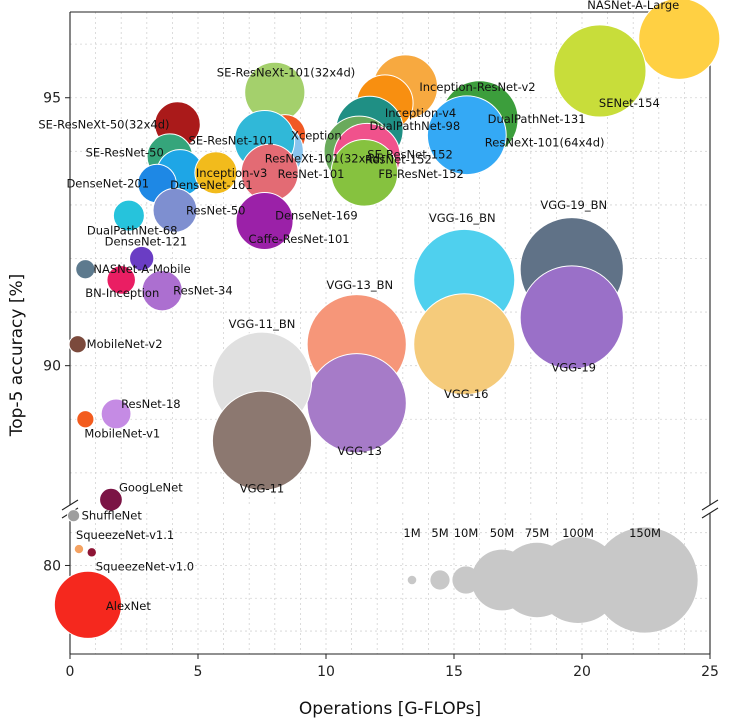 This screenshot has width=729, height=724. What do you see at coordinates (420, 113) in the screenshot?
I see `label-inception-v4: Inception-v4` at bounding box center [420, 113].